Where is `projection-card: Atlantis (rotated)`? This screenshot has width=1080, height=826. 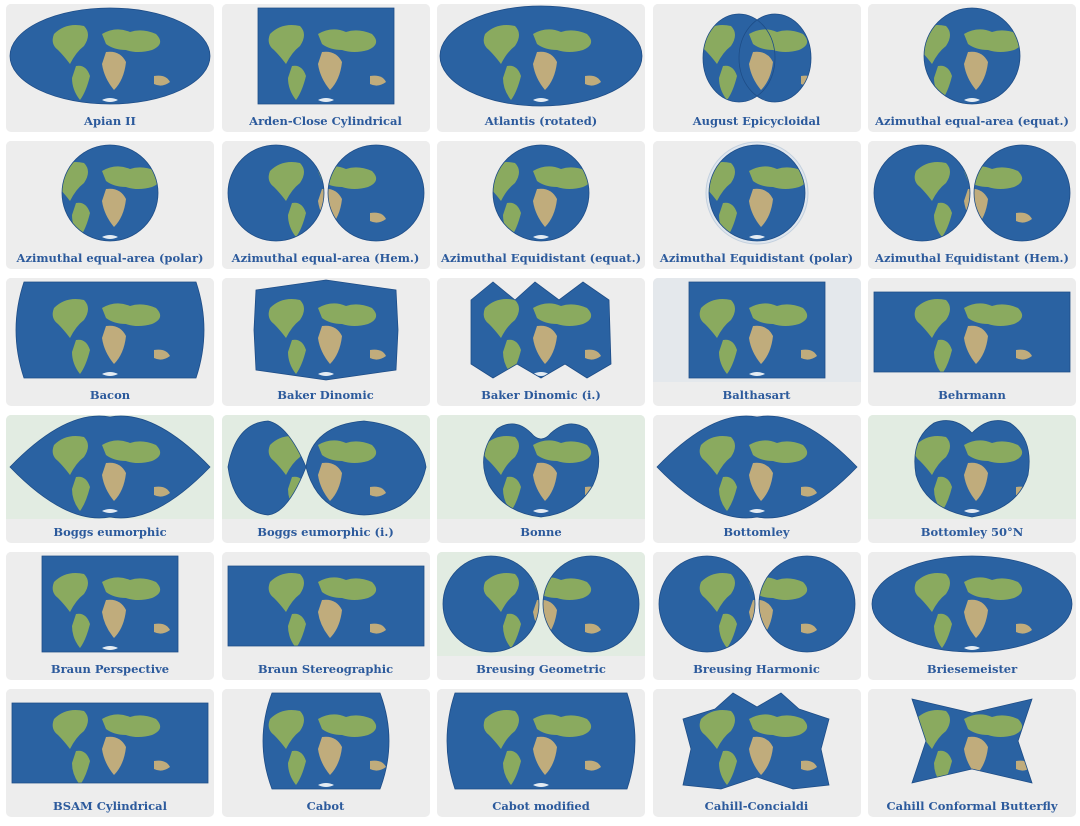
projection-card: Atlantis (rotated) is located at coordinates (541, 68).